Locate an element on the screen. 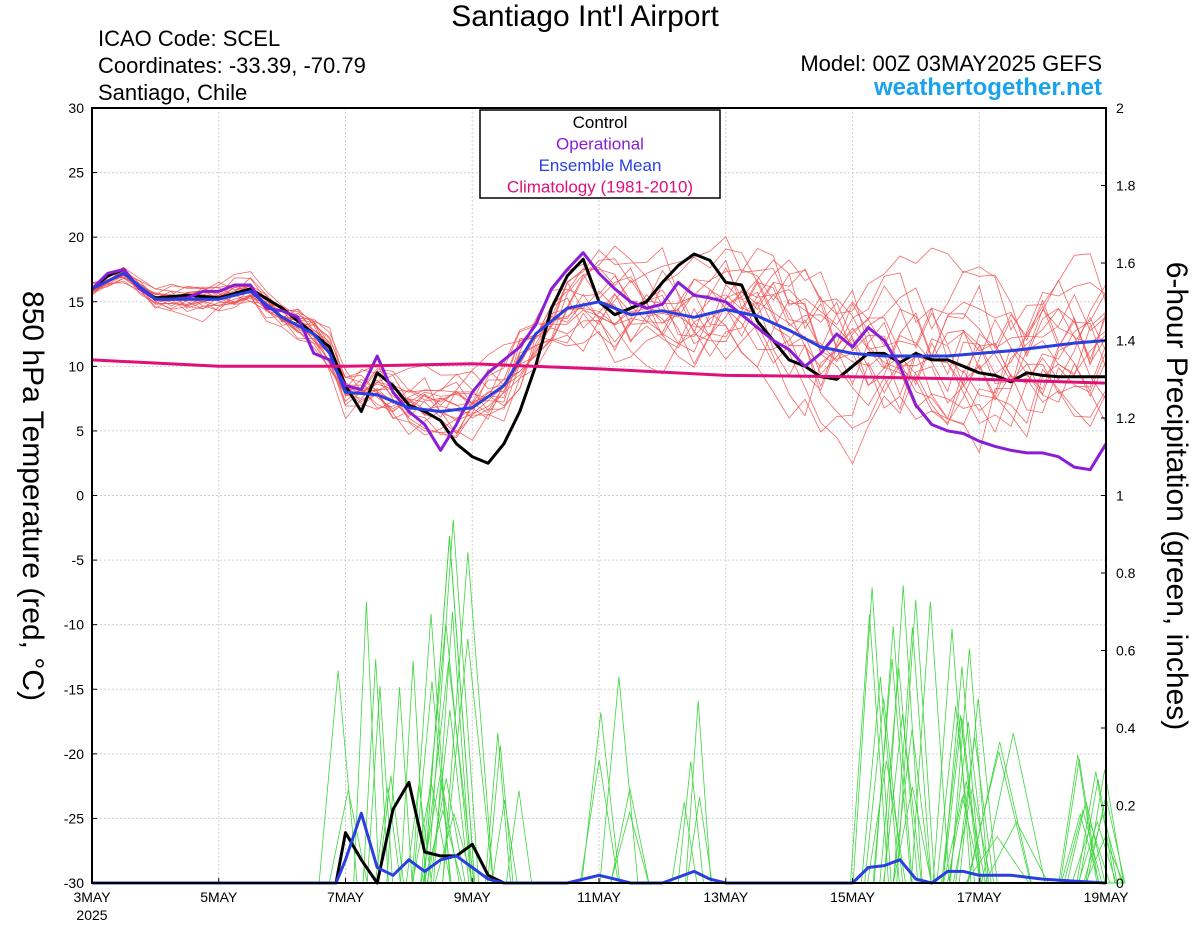 Image resolution: width=1200 pixels, height=927 pixels. y-tick-label-right: 2 is located at coordinates (1120, 108).